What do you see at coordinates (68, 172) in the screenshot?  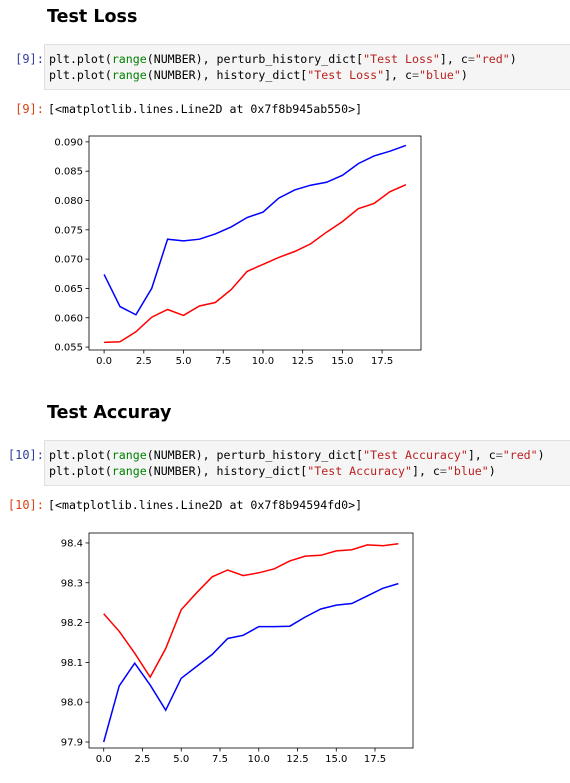 I see `y-tick-label: 0.085` at bounding box center [68, 172].